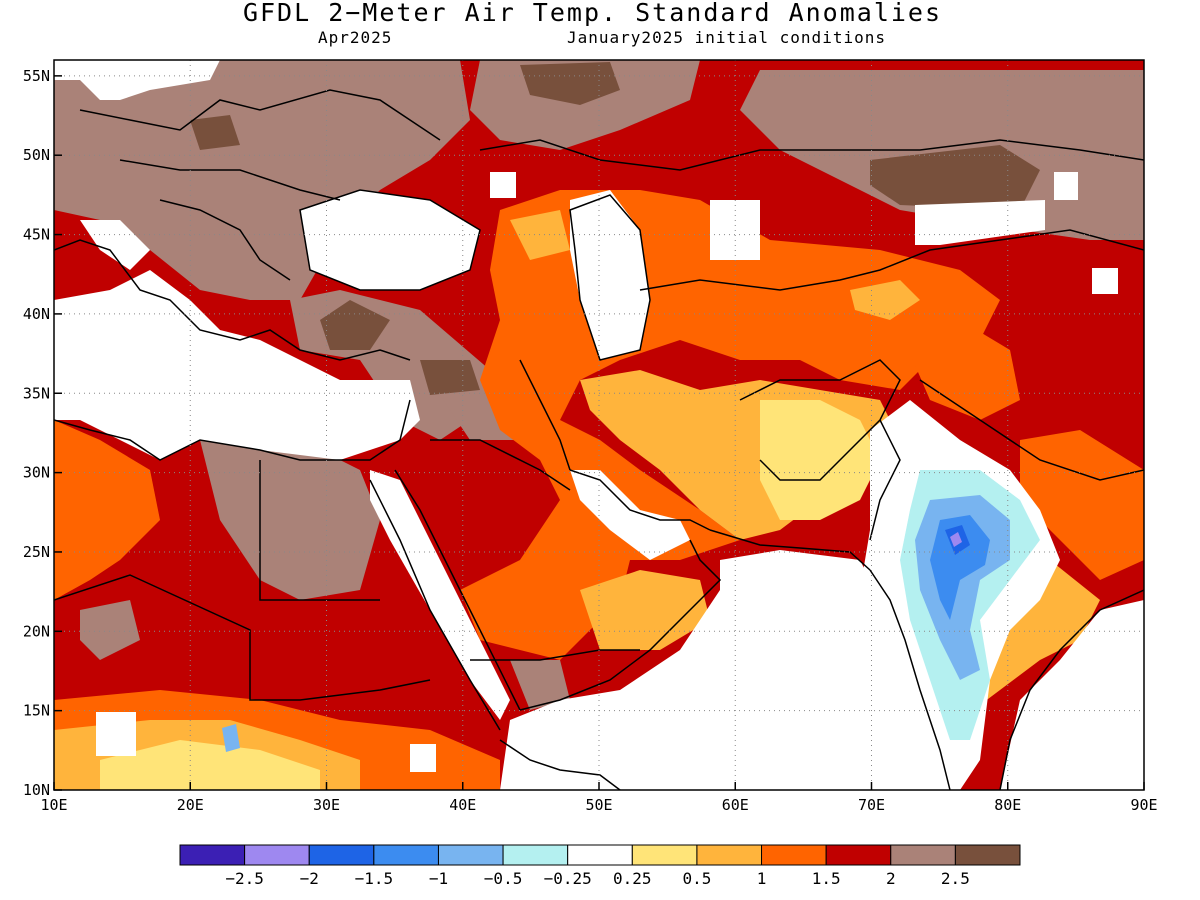 This screenshot has width=1200, height=900. I want to click on mask-mediterranean, so click(237, 365).